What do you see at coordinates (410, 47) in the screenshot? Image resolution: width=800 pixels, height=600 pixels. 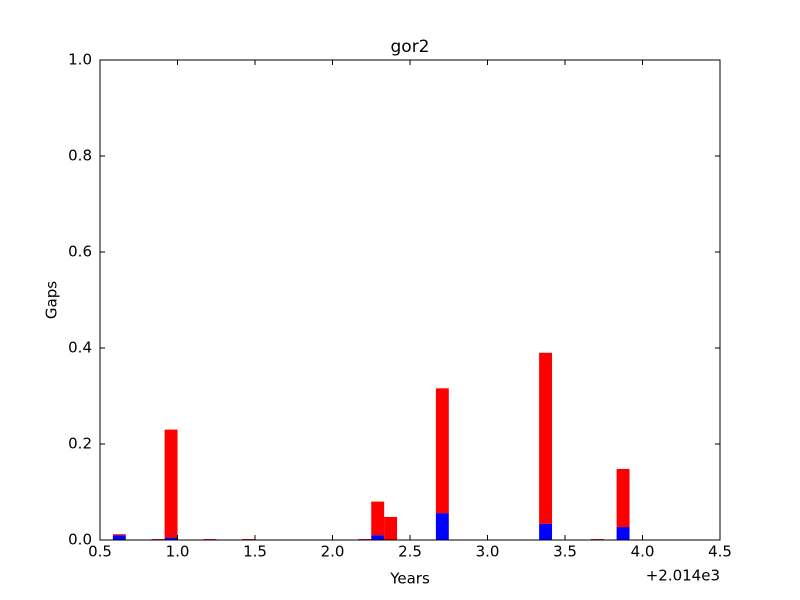 I see `chart-title: gor2` at bounding box center [410, 47].